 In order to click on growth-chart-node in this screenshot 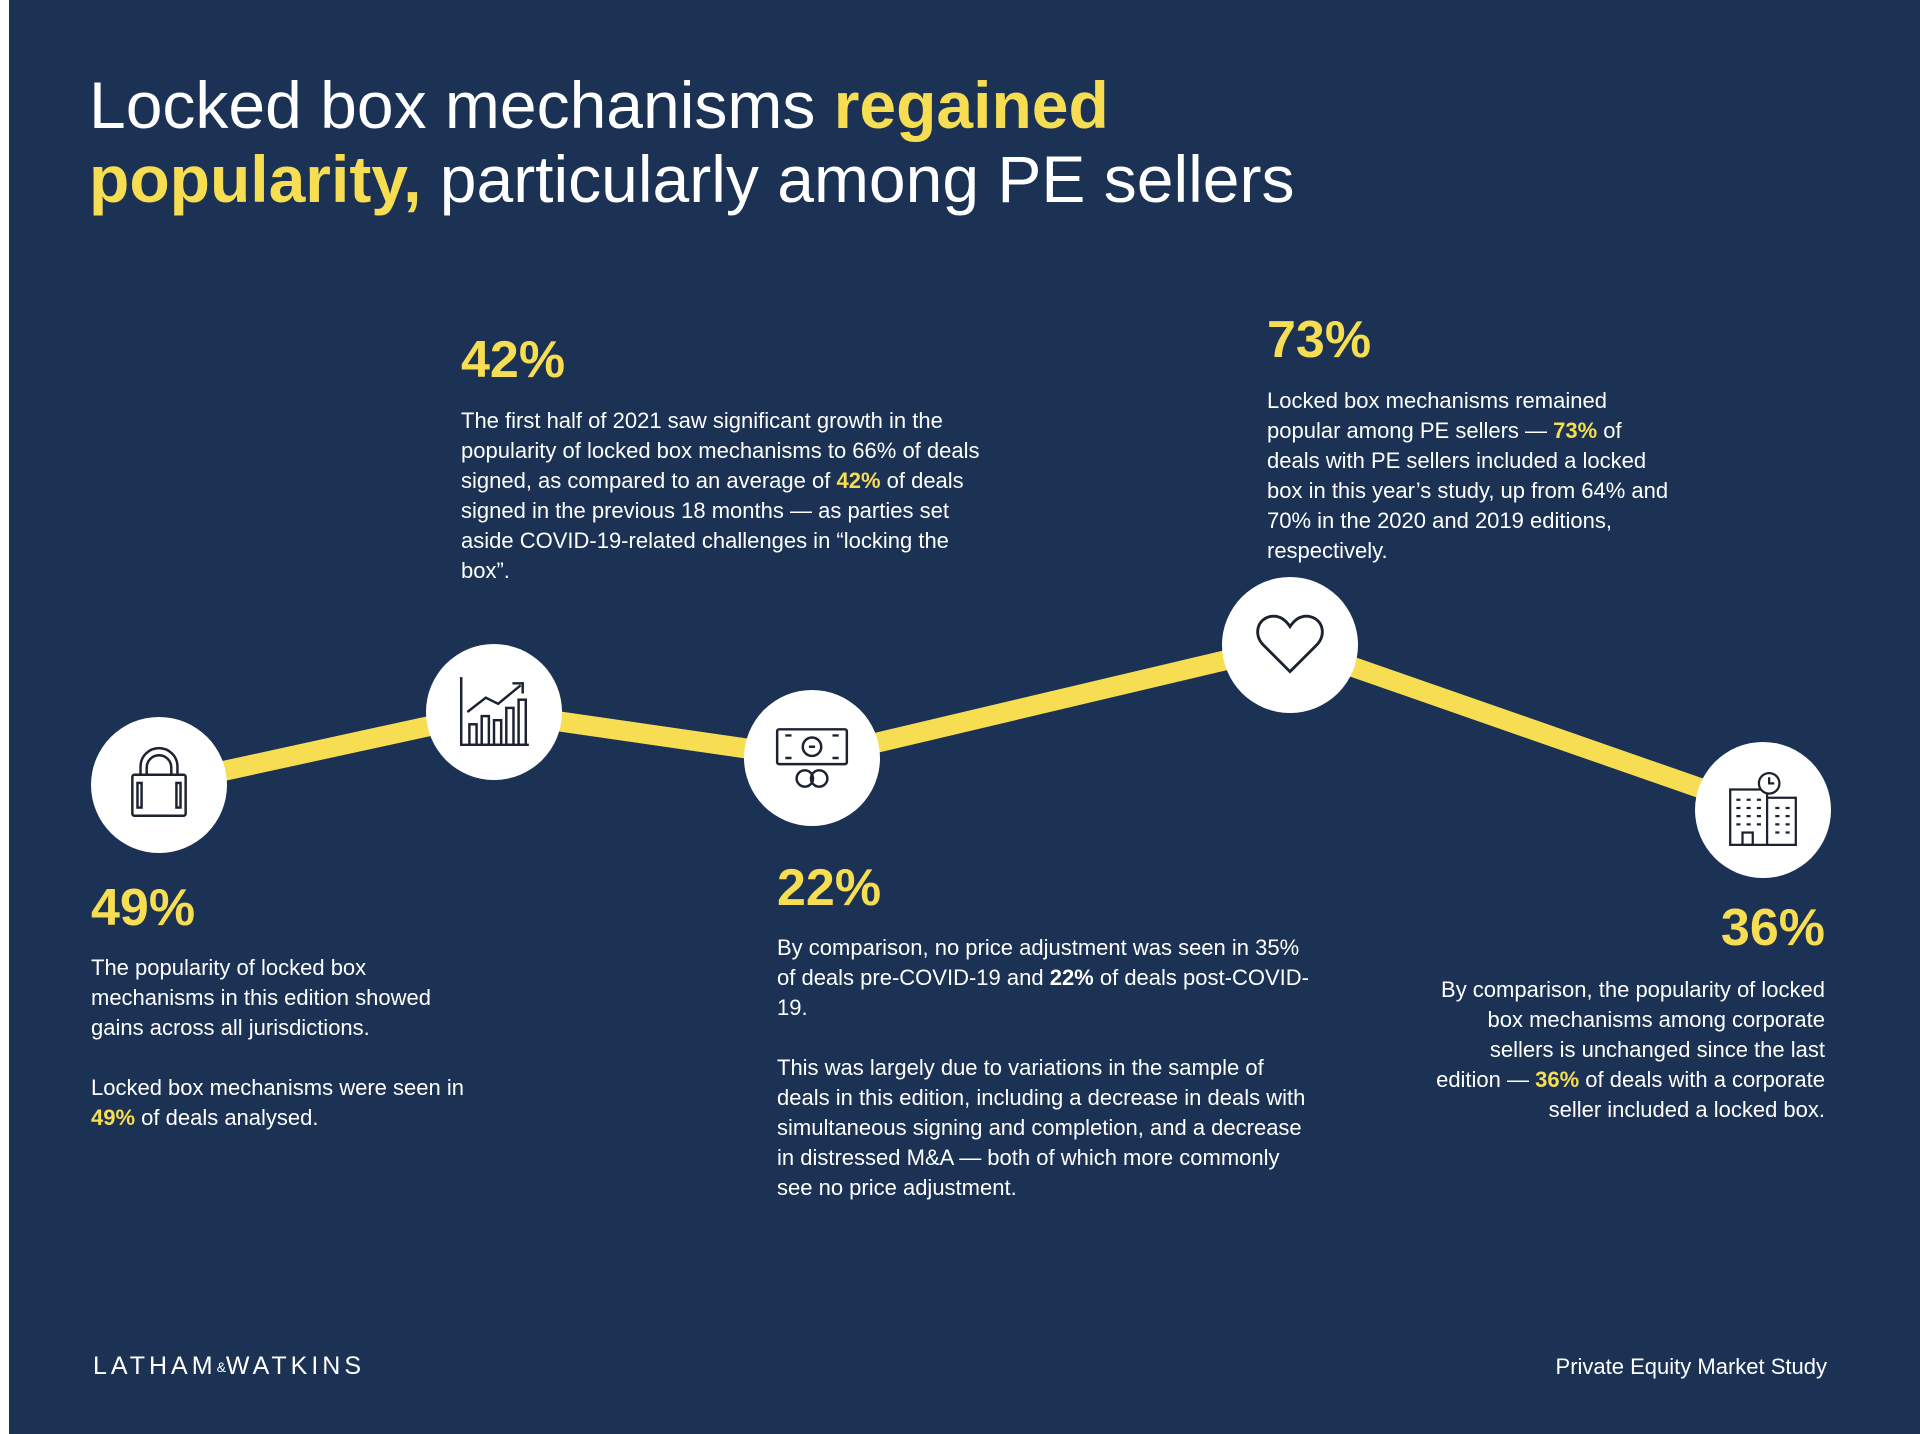, I will do `click(494, 712)`.